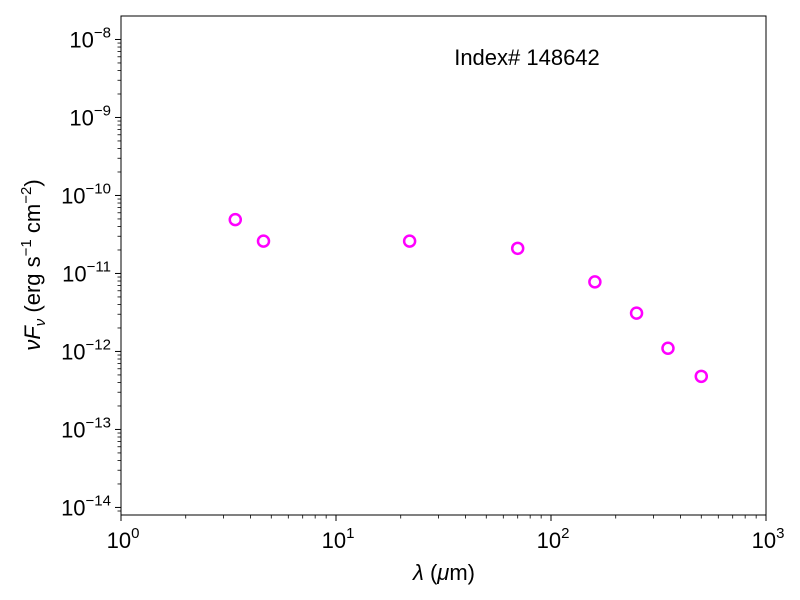 The height and width of the screenshot is (600, 800). I want to click on y-tick-label: 10⁻¹³, so click(86, 428).